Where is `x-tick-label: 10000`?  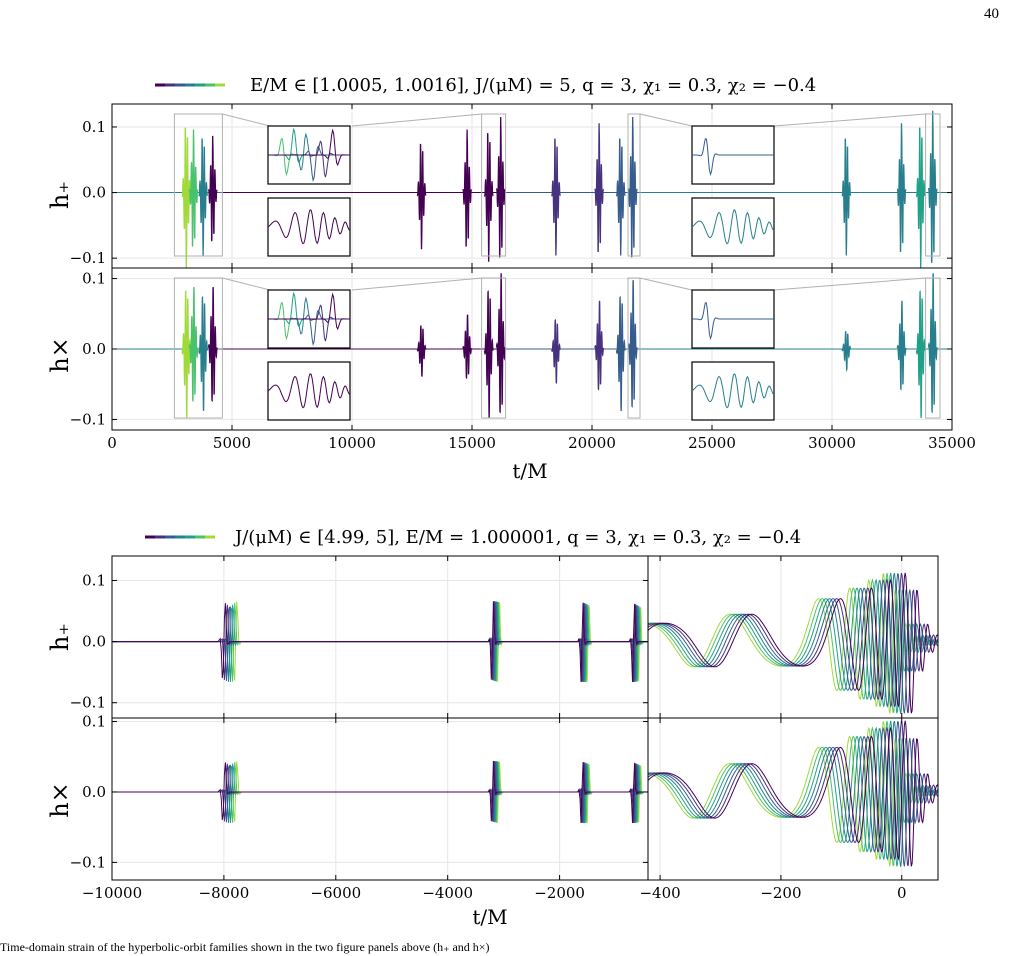 x-tick-label: 10000 is located at coordinates (352, 443).